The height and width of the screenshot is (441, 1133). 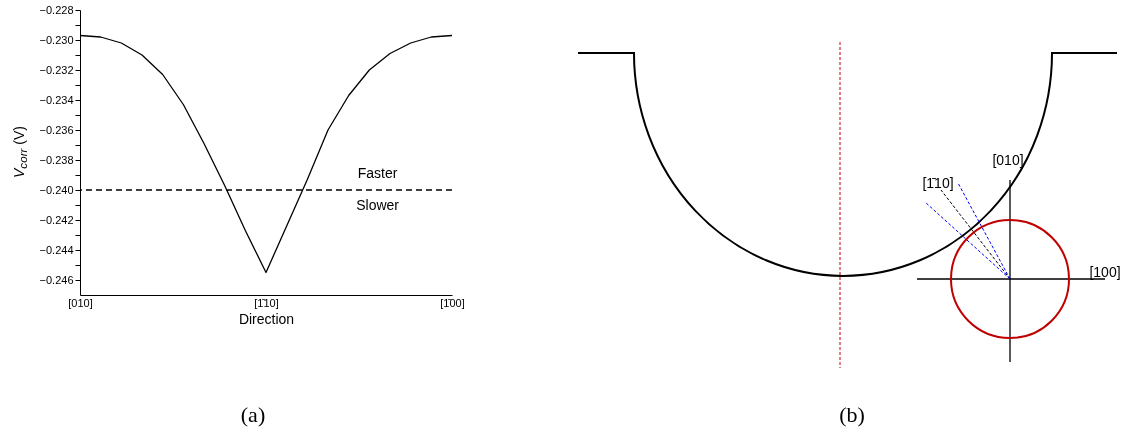 What do you see at coordinates (1008, 160) in the screenshot?
I see `text: [010]` at bounding box center [1008, 160].